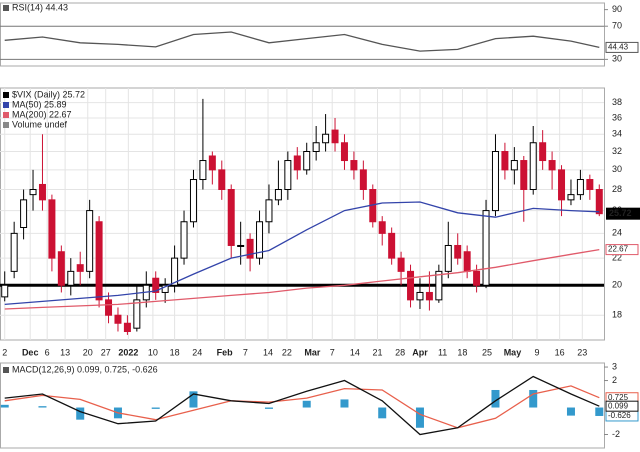  I want to click on x-tick-label: 6, so click(47, 352).